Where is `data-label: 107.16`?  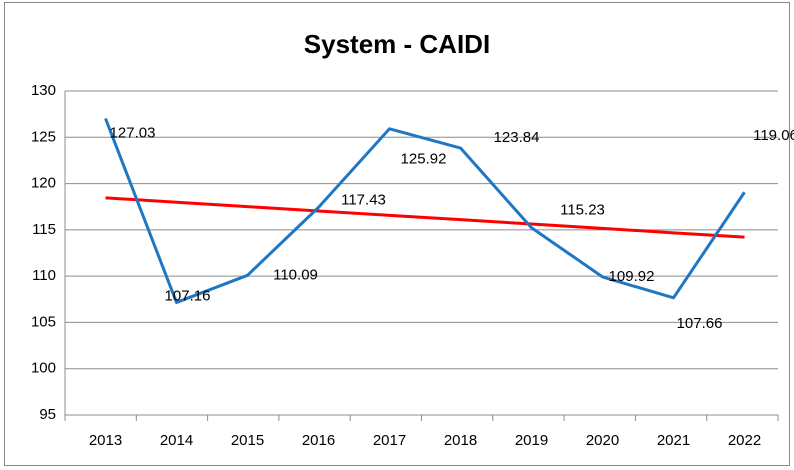 data-label: 107.16 is located at coordinates (188, 295).